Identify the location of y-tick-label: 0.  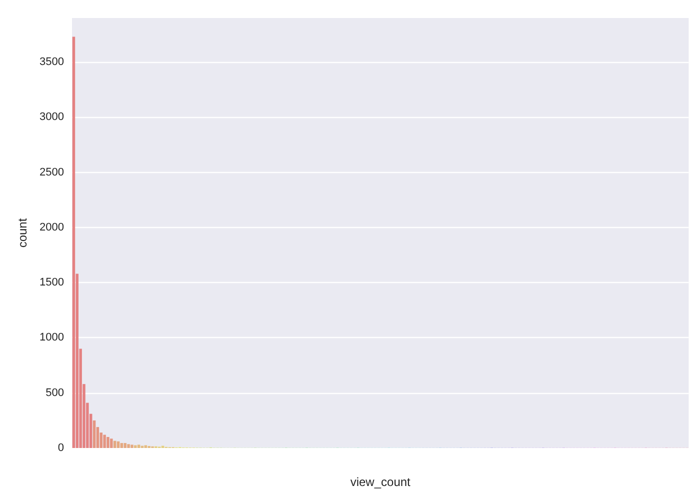
(61, 448).